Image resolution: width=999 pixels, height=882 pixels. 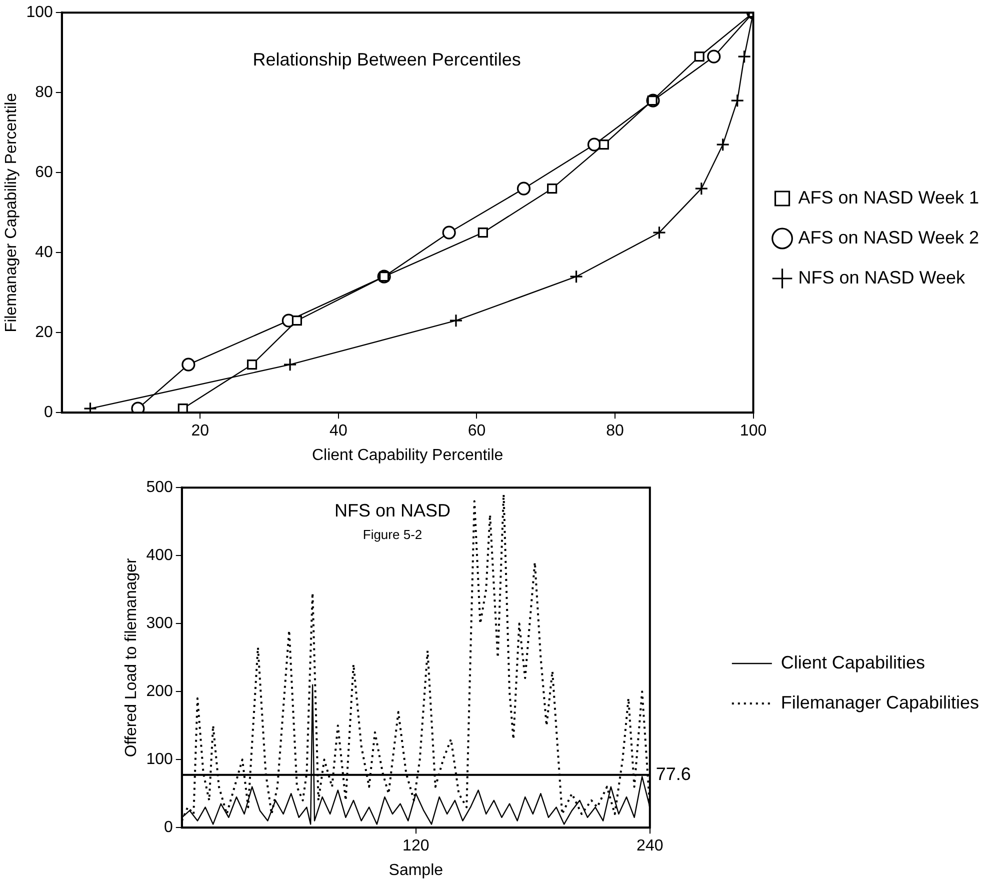 I want to click on x-axis-title: Sample, so click(x=416, y=870).